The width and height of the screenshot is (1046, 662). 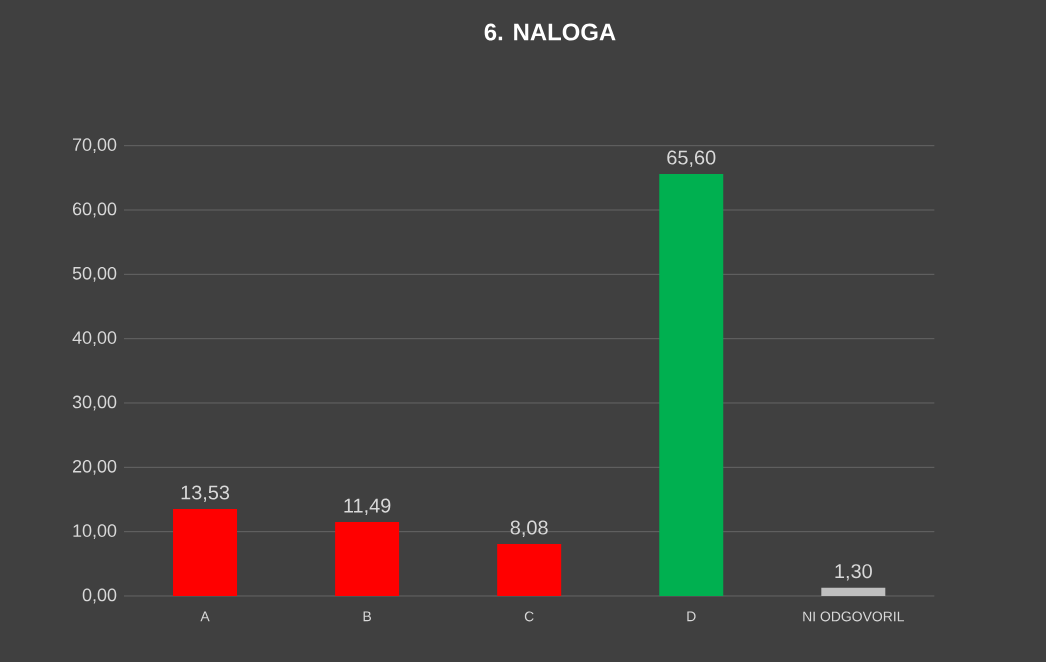 I want to click on y-tick-label: 70,00, so click(x=94, y=146).